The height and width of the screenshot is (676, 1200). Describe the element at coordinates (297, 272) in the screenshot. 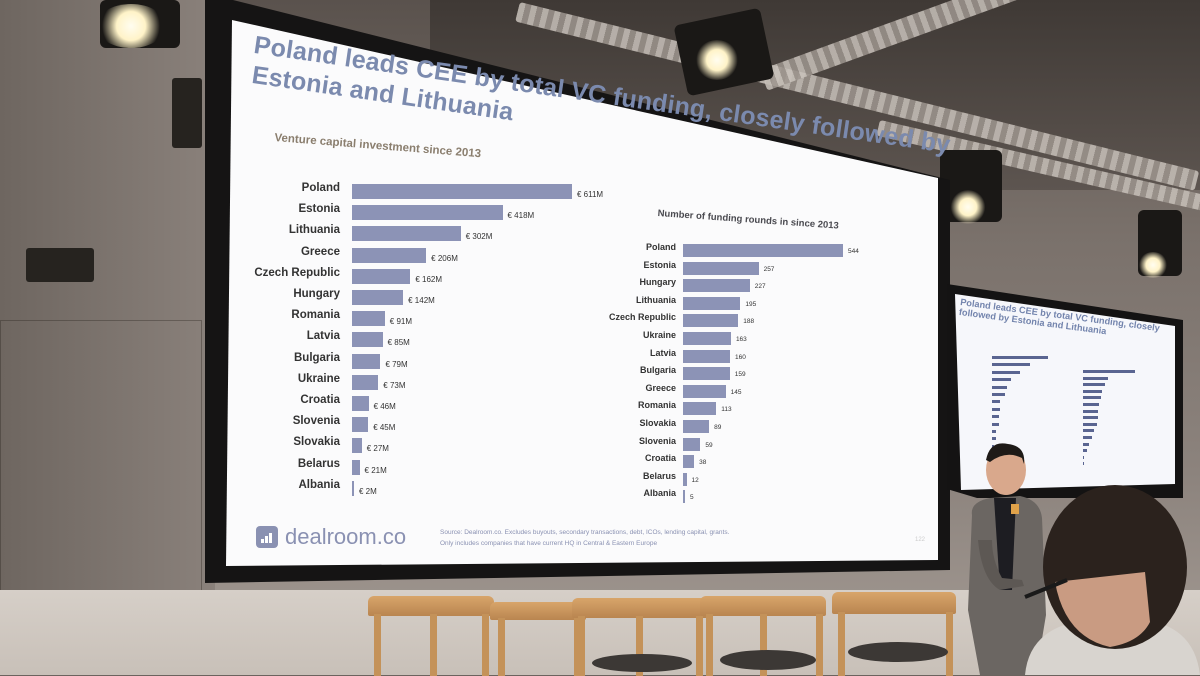

I see `vc-label: Czech Republic` at that location.